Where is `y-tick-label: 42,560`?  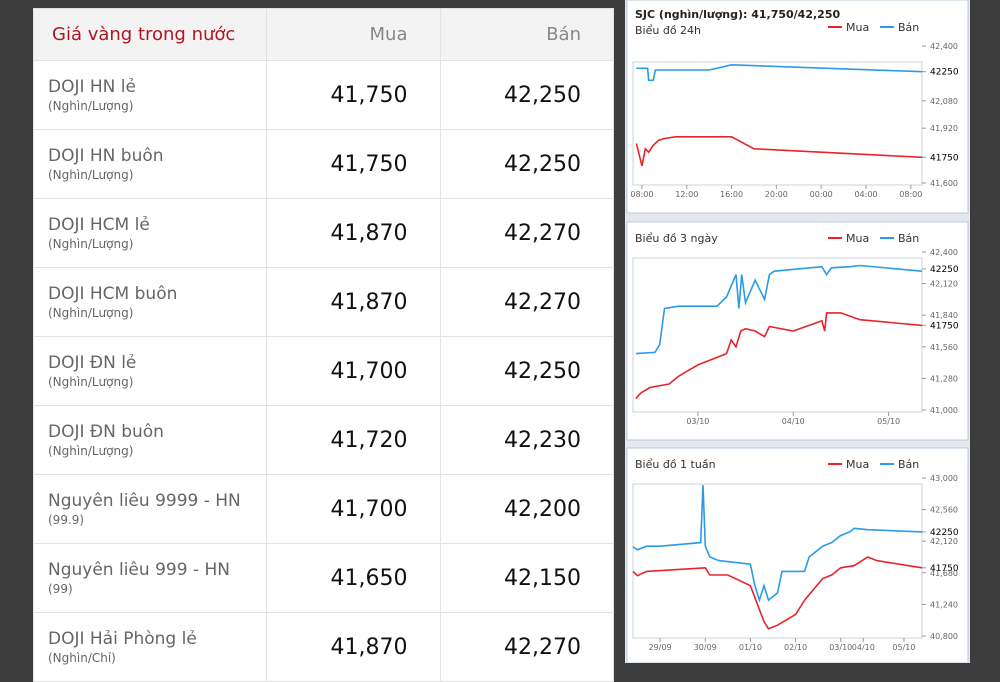
y-tick-label: 42,560 is located at coordinates (944, 510).